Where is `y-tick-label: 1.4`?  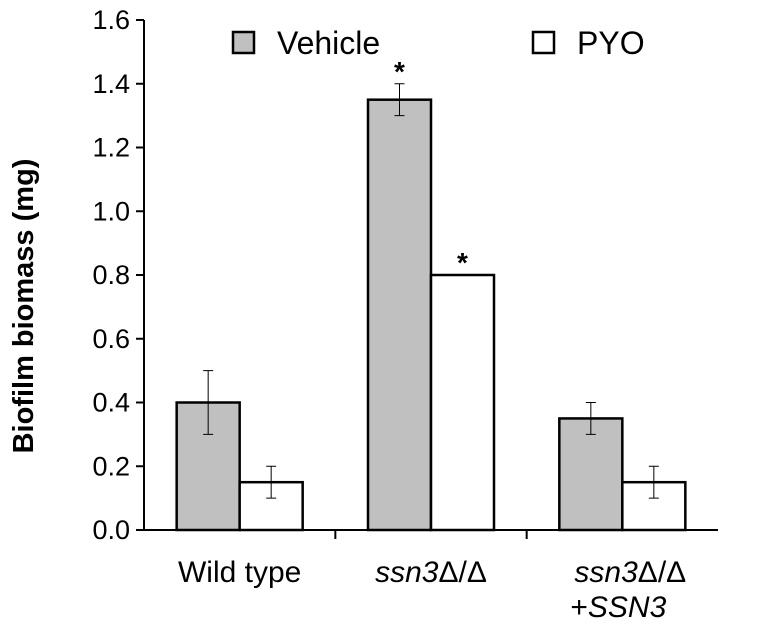 y-tick-label: 1.4 is located at coordinates (111, 84).